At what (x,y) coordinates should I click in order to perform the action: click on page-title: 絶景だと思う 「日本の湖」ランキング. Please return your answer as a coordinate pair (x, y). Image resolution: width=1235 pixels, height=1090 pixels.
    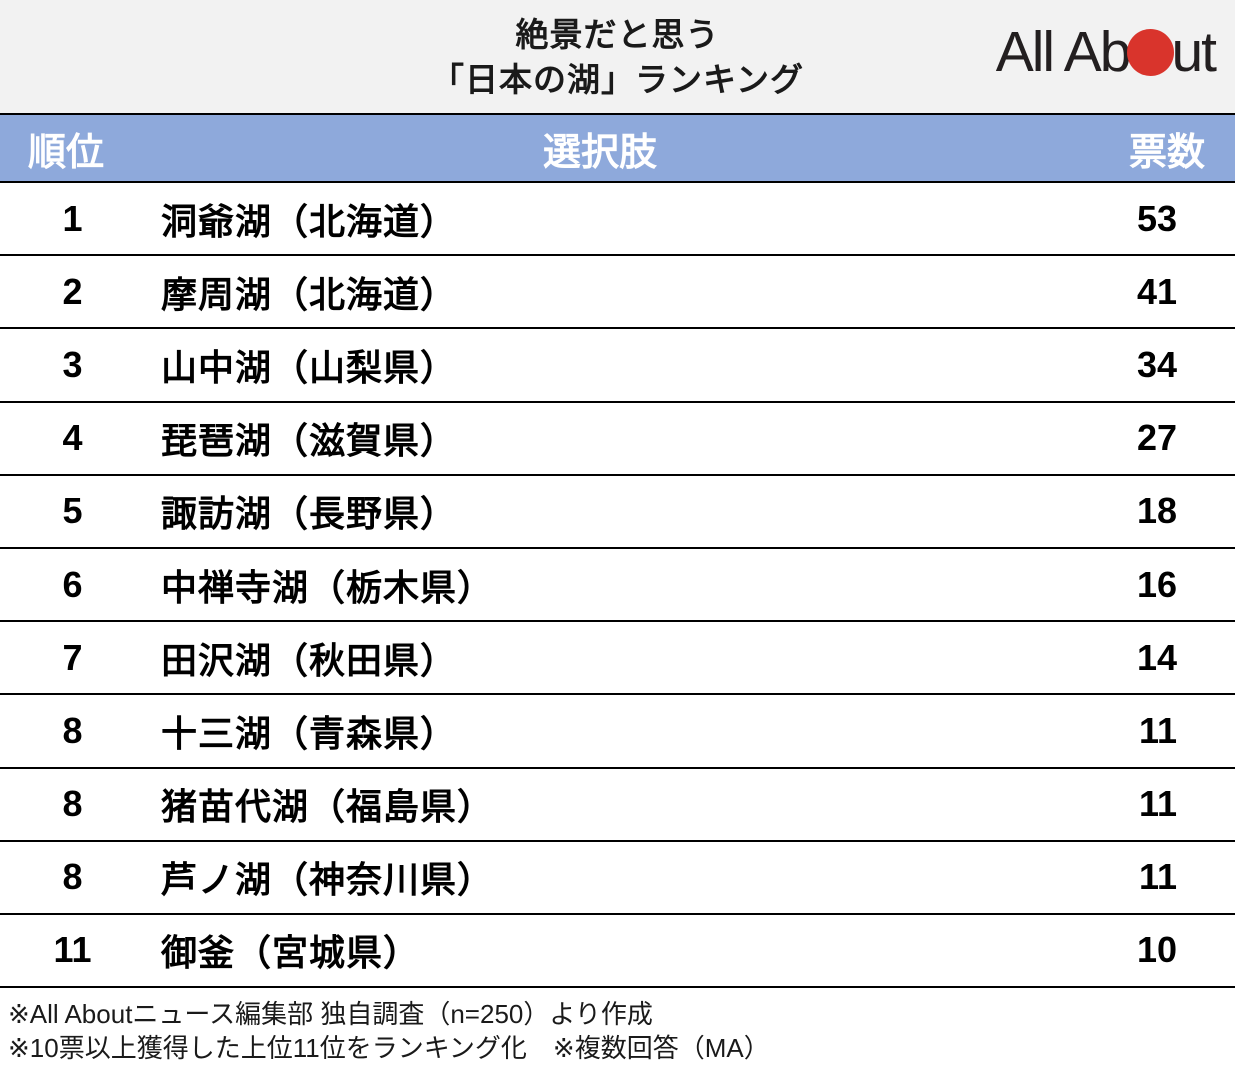
    Looking at the image, I should click on (617, 57).